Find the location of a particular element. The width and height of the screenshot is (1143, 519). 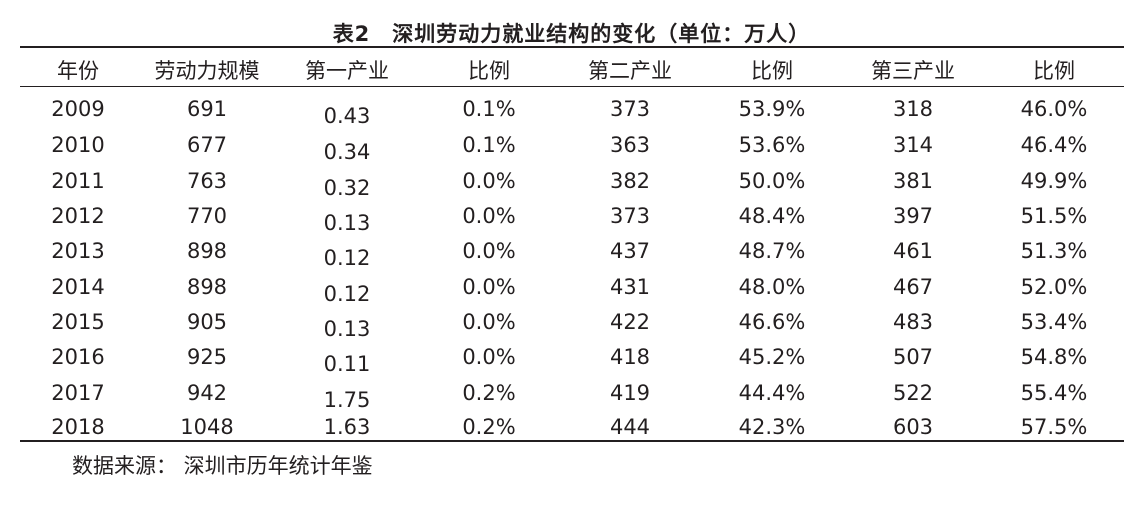

table-bottom-rule is located at coordinates (572, 441).